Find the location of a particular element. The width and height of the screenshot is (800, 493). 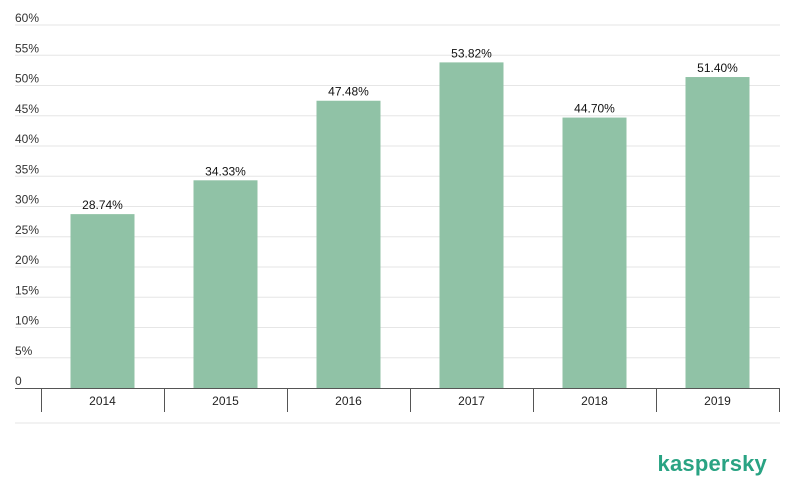

y-axis-ticks: 0 5% 10% 15% 20% 25% 30% 35% 40% 45% 50% 55% 60% is located at coordinates (27, 199).